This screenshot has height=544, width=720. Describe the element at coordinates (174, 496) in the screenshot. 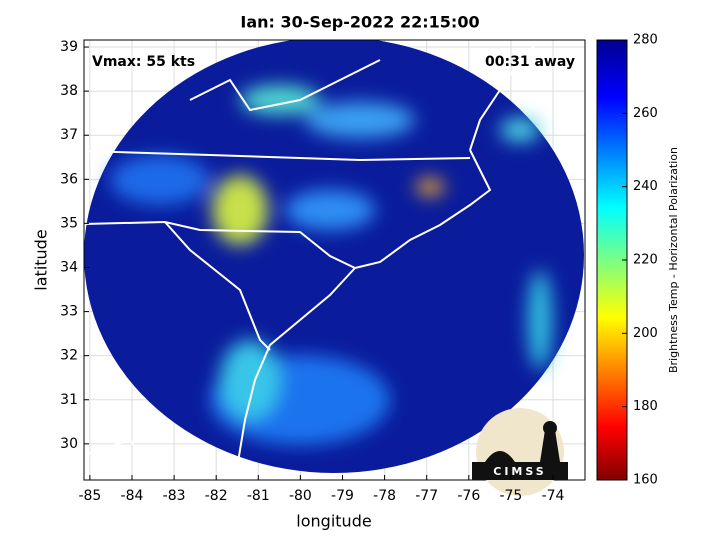

I see `x-tick-label: -83` at that location.